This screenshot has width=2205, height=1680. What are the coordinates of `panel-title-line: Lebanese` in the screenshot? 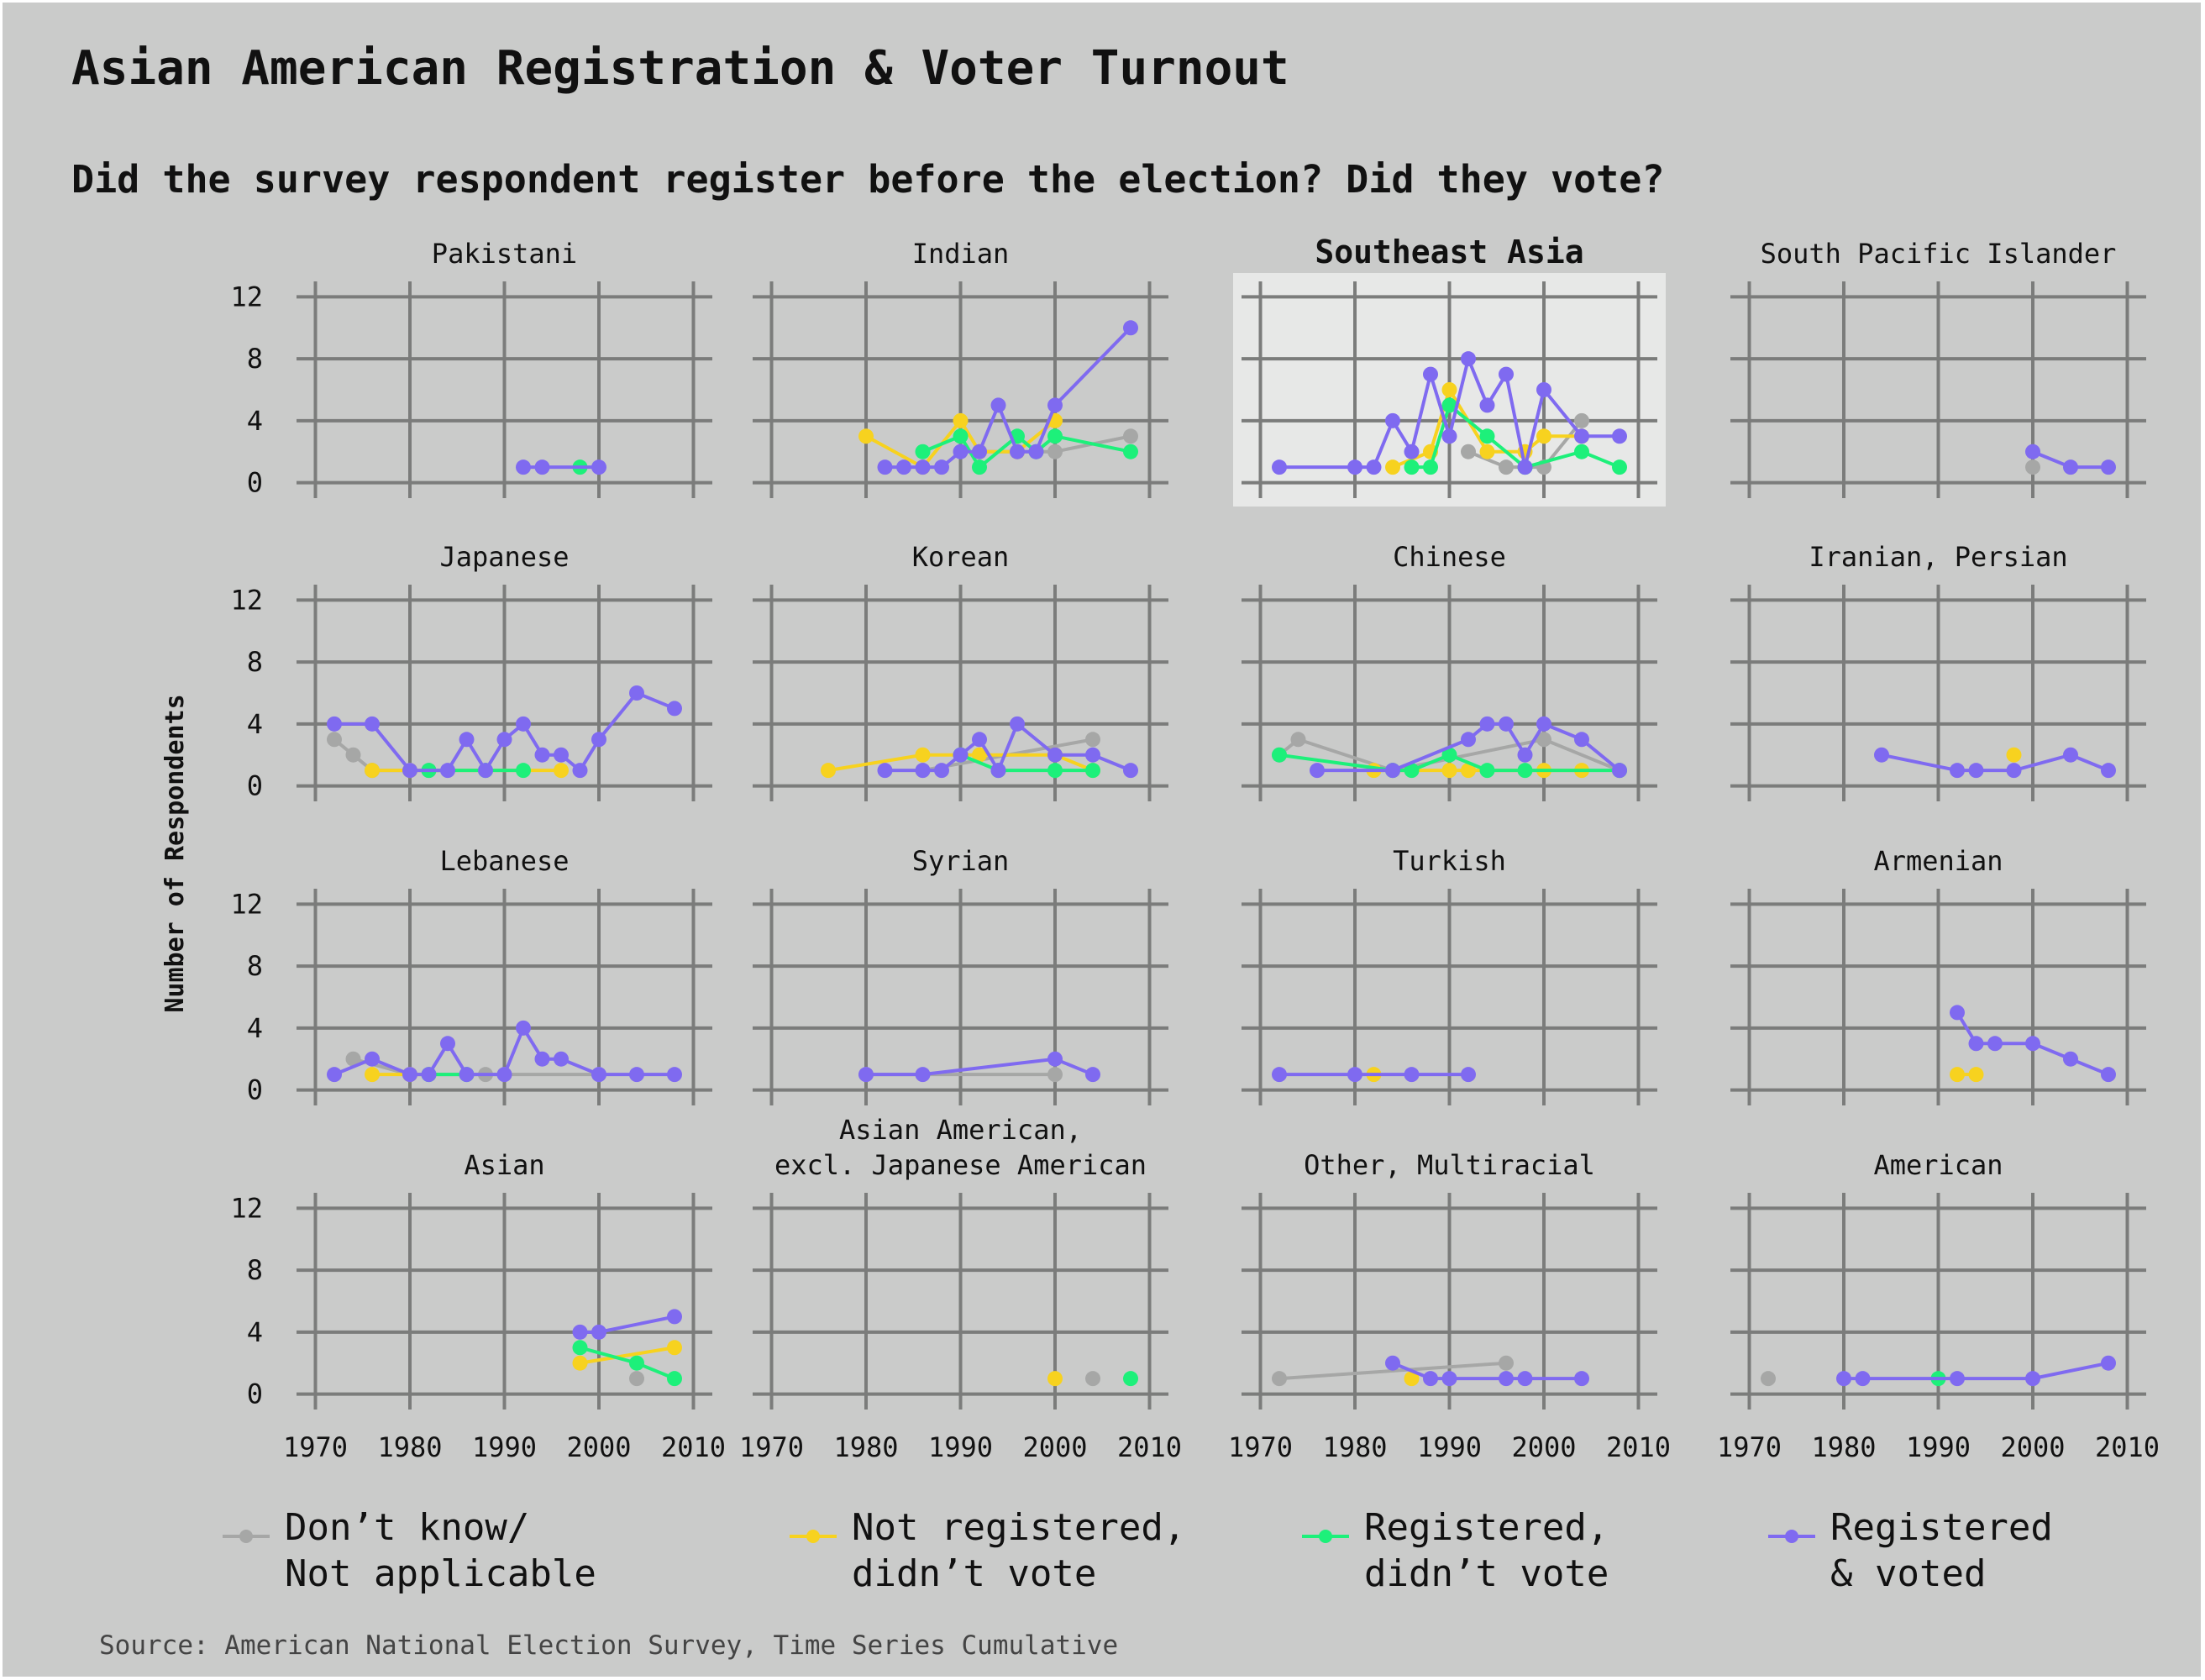 It's located at (504, 861).